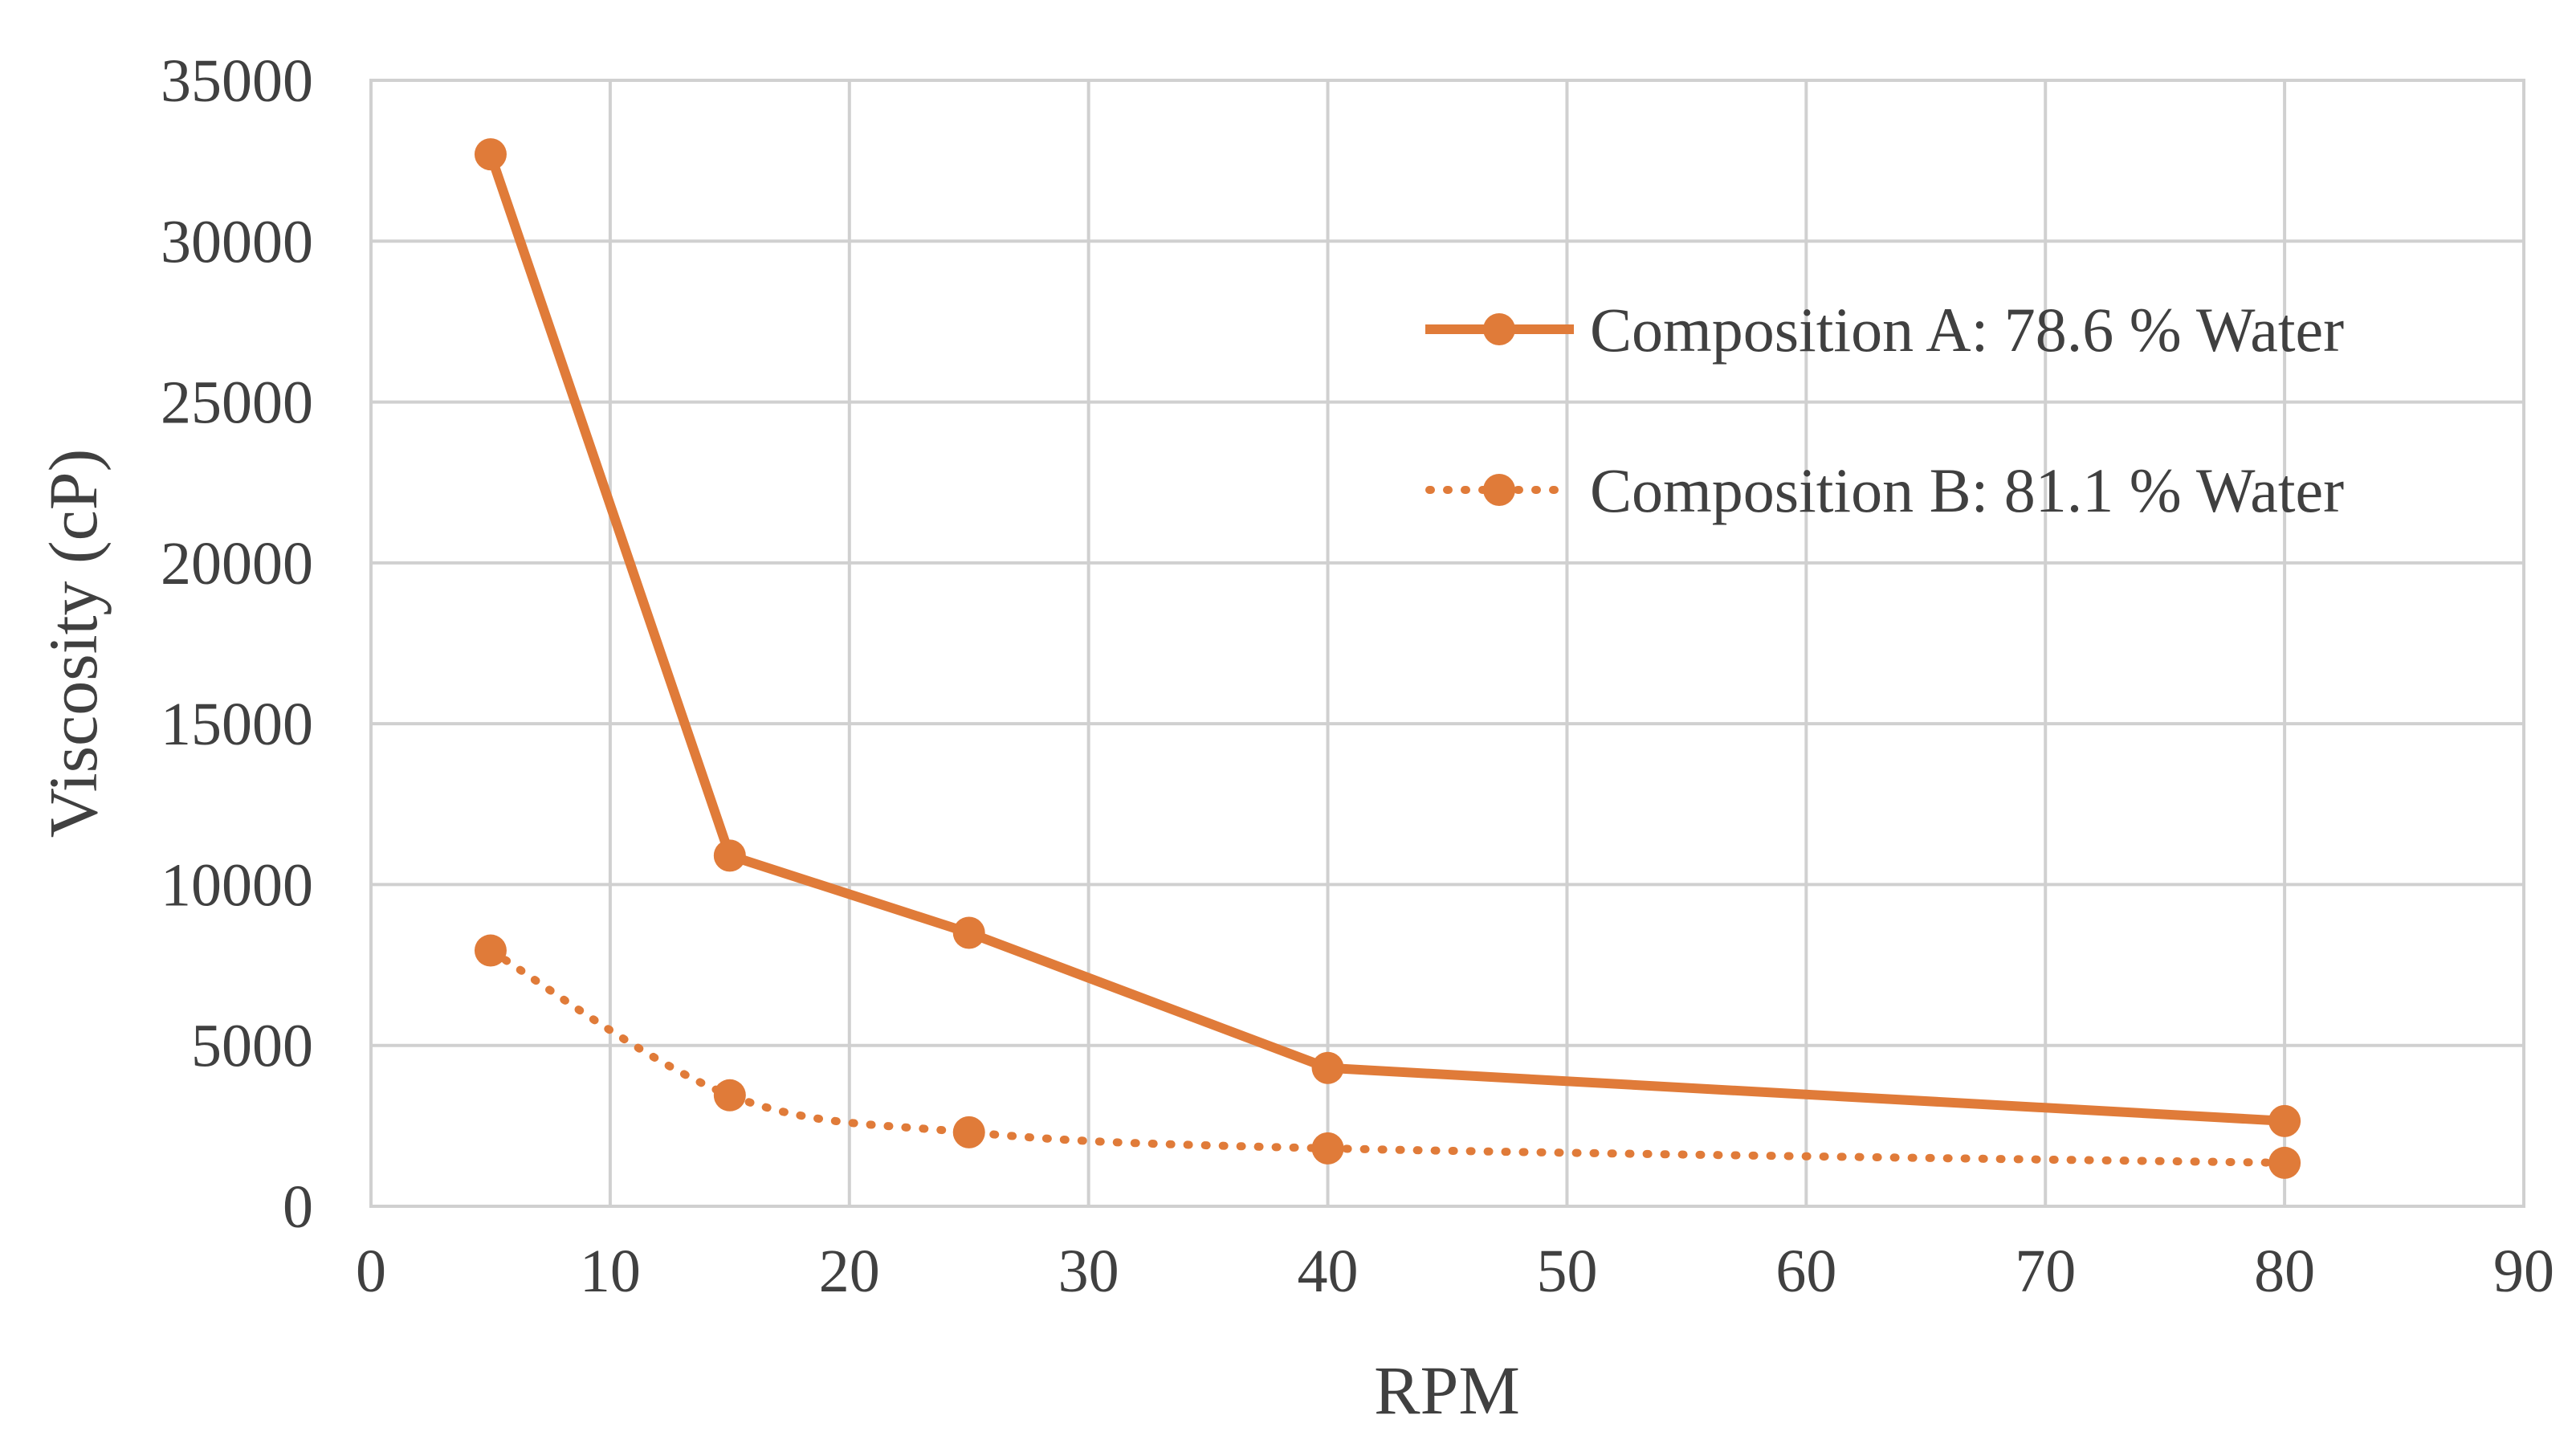 The width and height of the screenshot is (2576, 1444). What do you see at coordinates (237, 885) in the screenshot?
I see `y-tick-label: 10000` at bounding box center [237, 885].